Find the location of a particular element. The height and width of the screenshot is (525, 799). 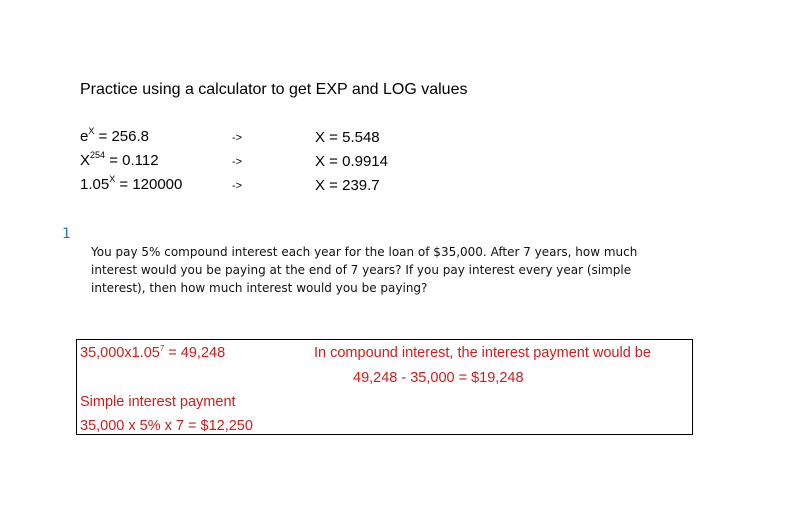

compound-calc-result: = 49,248 is located at coordinates (195, 353).